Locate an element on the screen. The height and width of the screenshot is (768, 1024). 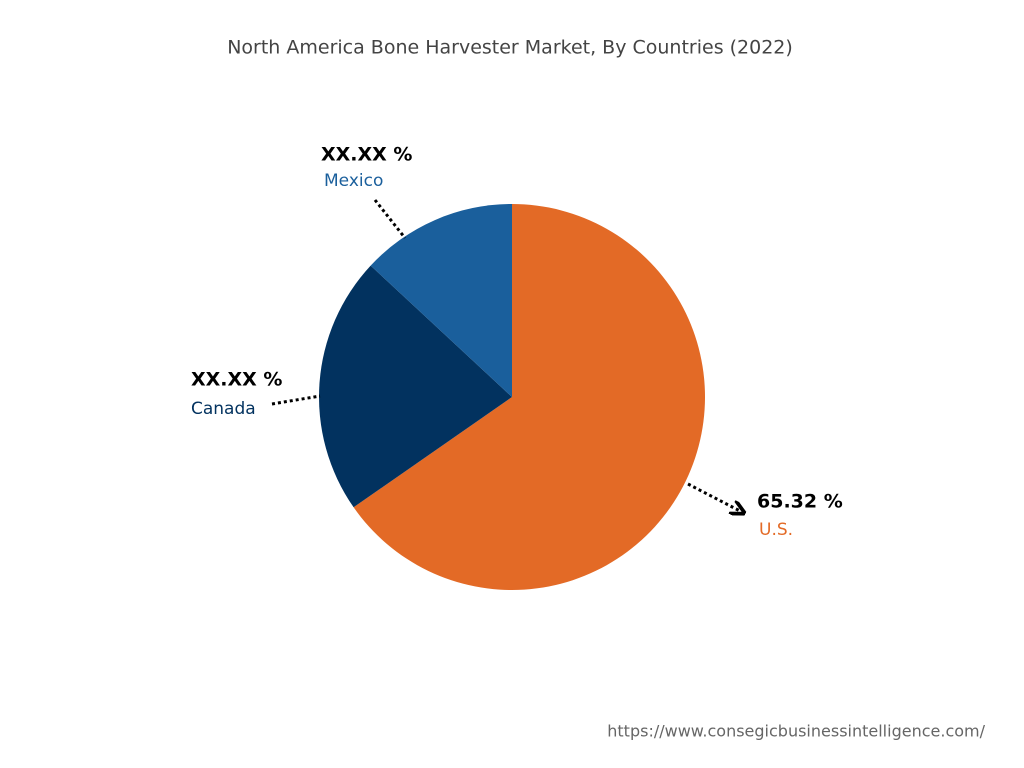
data-label: 65.32 % is located at coordinates (800, 502).